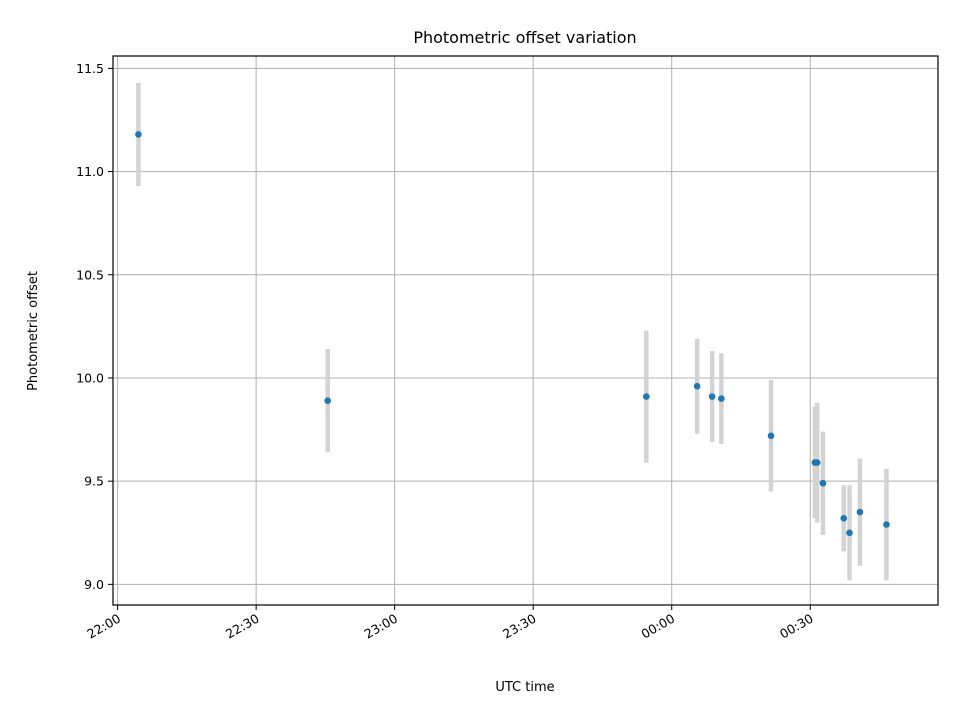 This screenshot has height=720, width=960. Describe the element at coordinates (90, 377) in the screenshot. I see `y-tick-label: 10.0` at that location.